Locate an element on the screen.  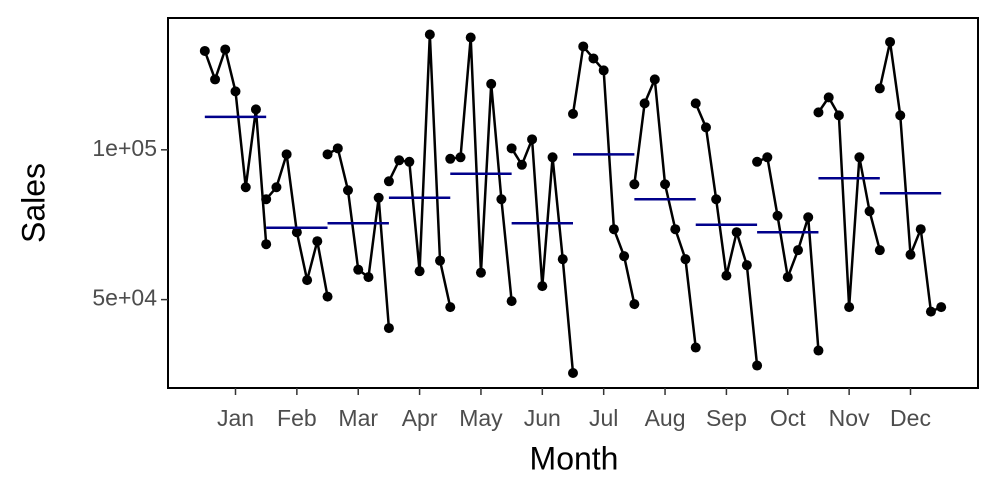
x-tick-label: May is located at coordinates (481, 418).